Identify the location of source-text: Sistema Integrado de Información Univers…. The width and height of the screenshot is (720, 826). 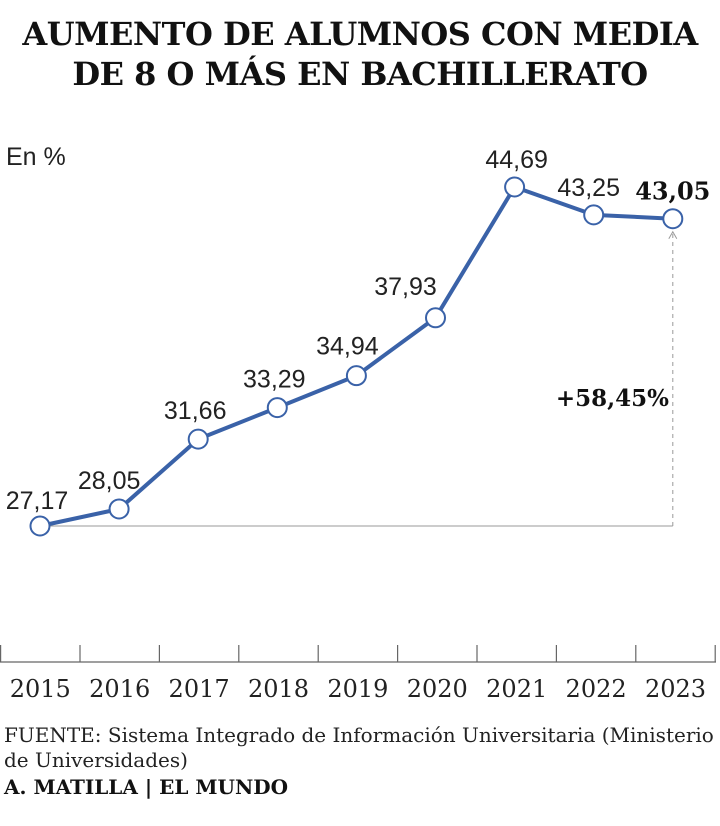
(359, 747).